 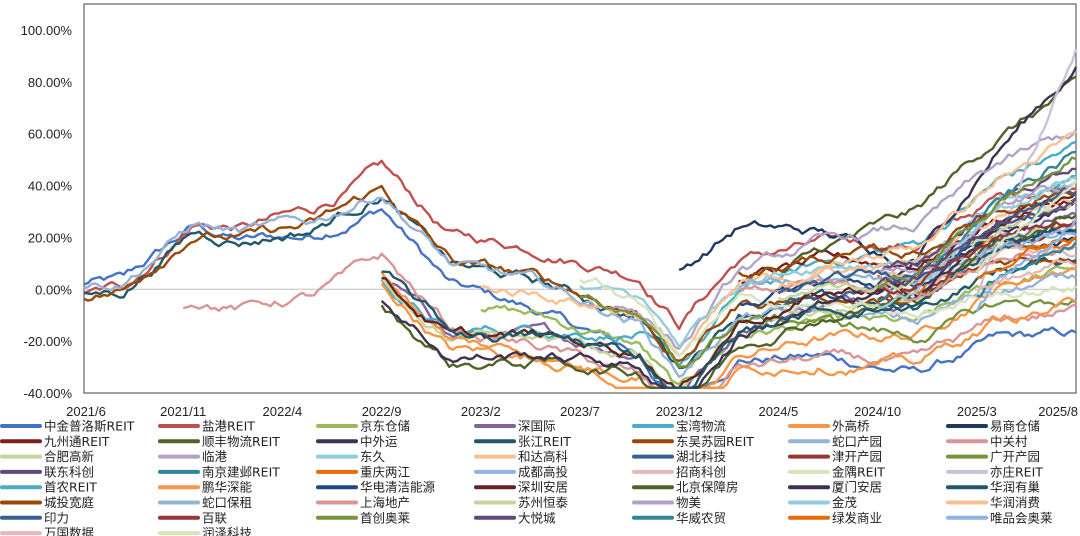 I want to click on legend-item: 华电清洁能源, so click(x=376, y=487).